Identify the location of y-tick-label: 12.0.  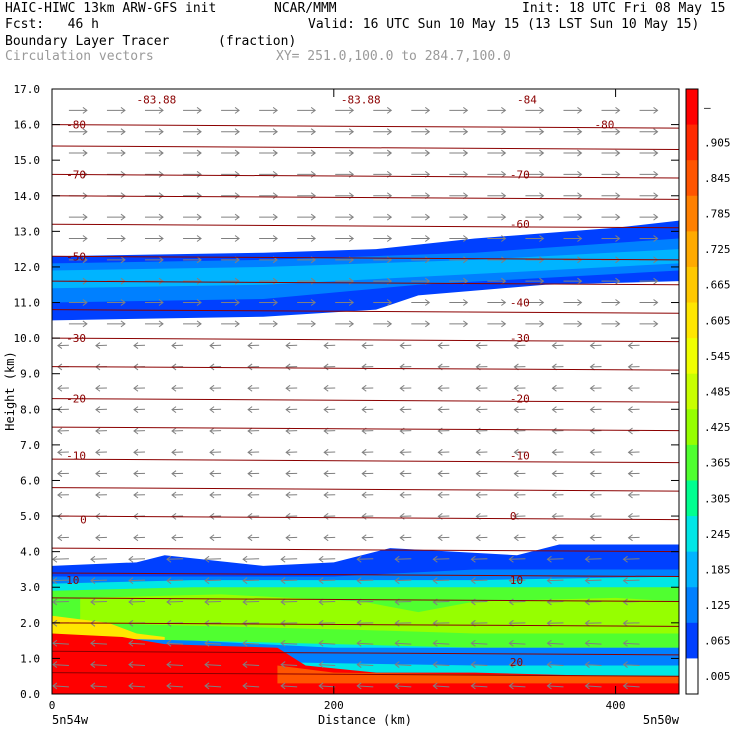
(27, 267).